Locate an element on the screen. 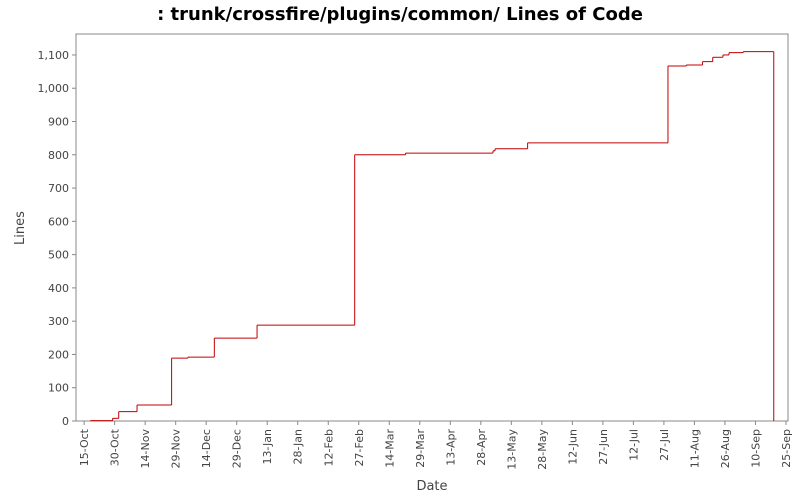 This screenshot has width=800, height=500. x-tick-label: 26-Aug is located at coordinates (725, 448).